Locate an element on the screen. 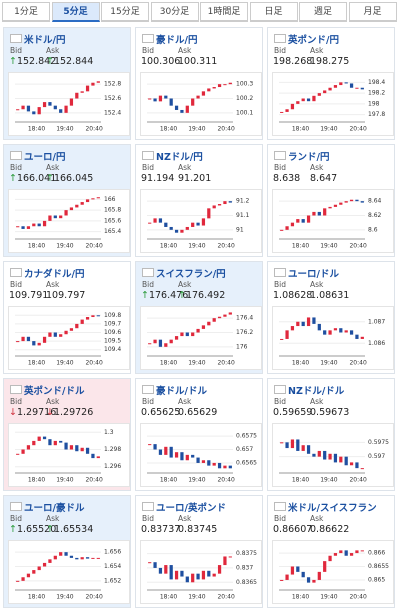 The image size is (400, 610). tab: 月足 is located at coordinates (372, 12).